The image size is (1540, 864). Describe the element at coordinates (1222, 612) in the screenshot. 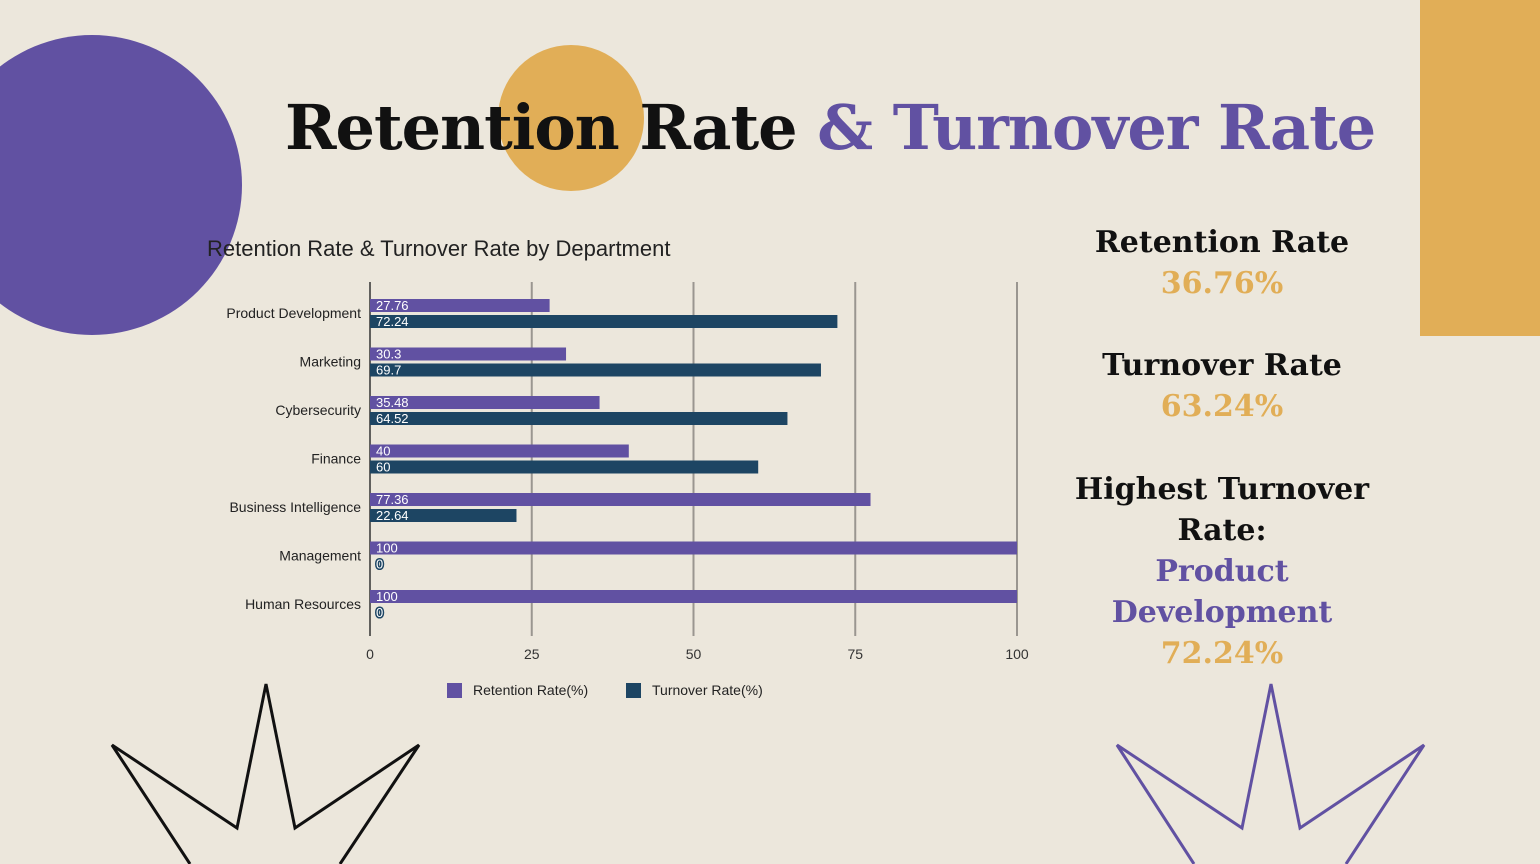

I see `highest-turnover-dept-line2: Development` at that location.